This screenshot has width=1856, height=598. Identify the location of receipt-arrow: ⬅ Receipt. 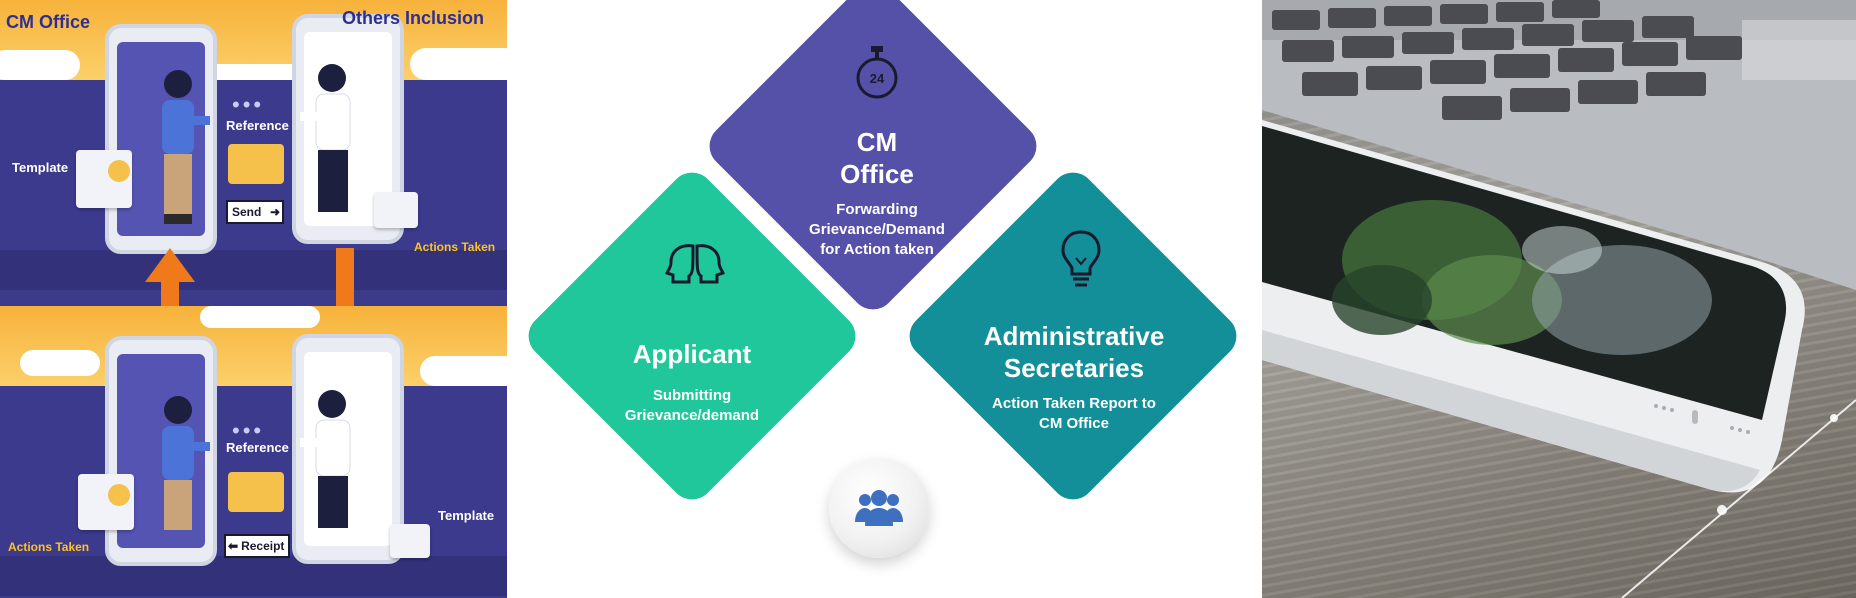
(257, 546).